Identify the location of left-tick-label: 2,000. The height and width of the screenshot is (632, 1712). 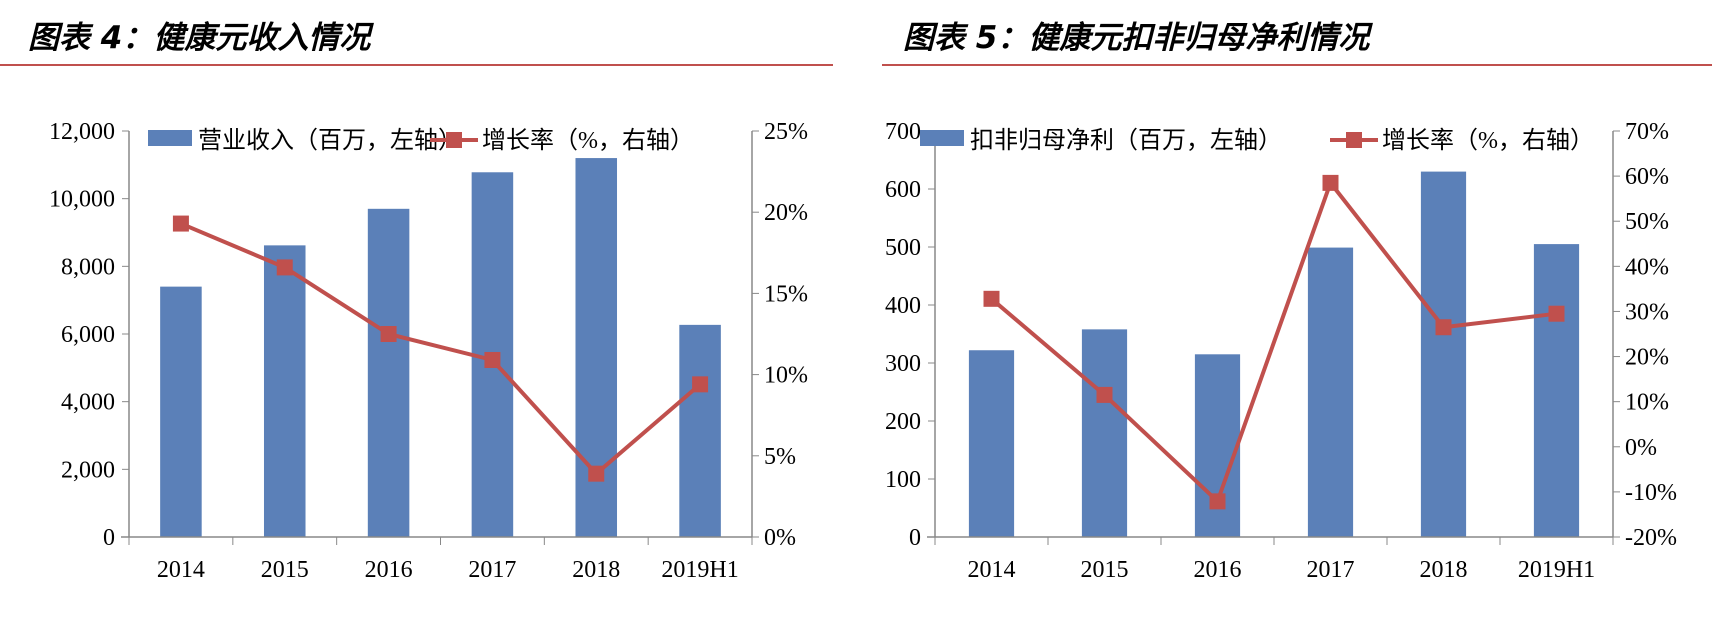
(88, 470).